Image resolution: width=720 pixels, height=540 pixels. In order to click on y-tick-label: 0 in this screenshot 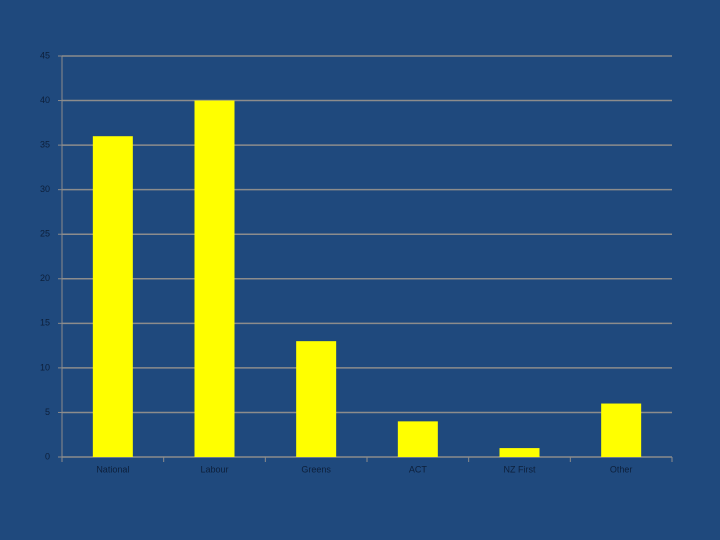, I will do `click(47, 456)`.